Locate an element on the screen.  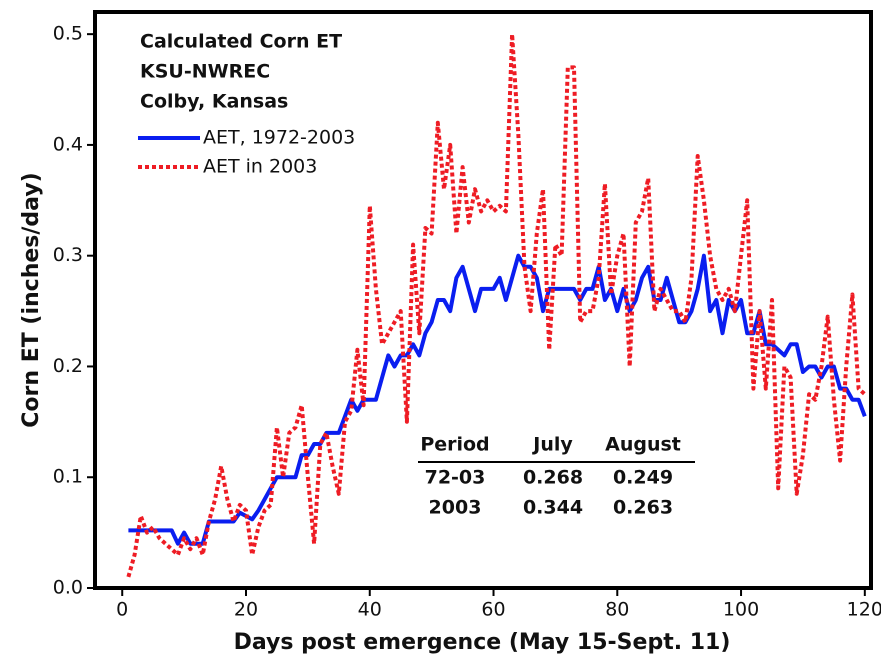
table-cell: 0.268 is located at coordinates (553, 478).